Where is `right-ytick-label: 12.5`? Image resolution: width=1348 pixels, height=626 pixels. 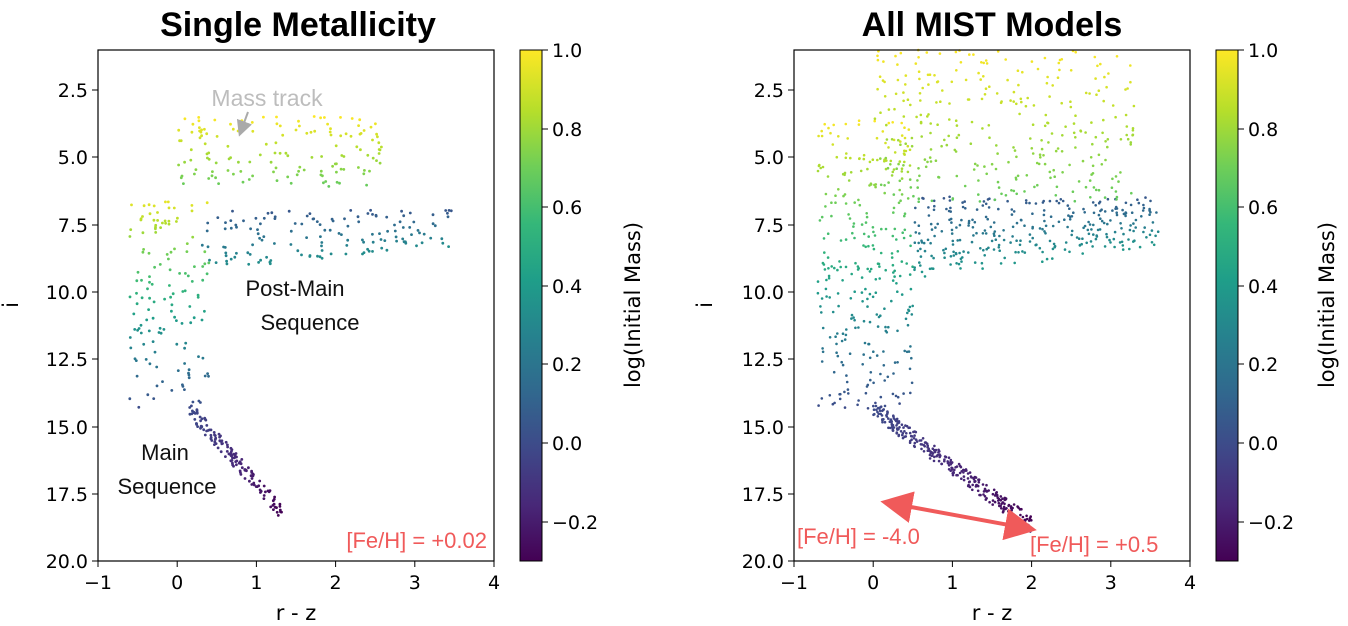
right-ytick-label: 12.5 is located at coordinates (763, 360).